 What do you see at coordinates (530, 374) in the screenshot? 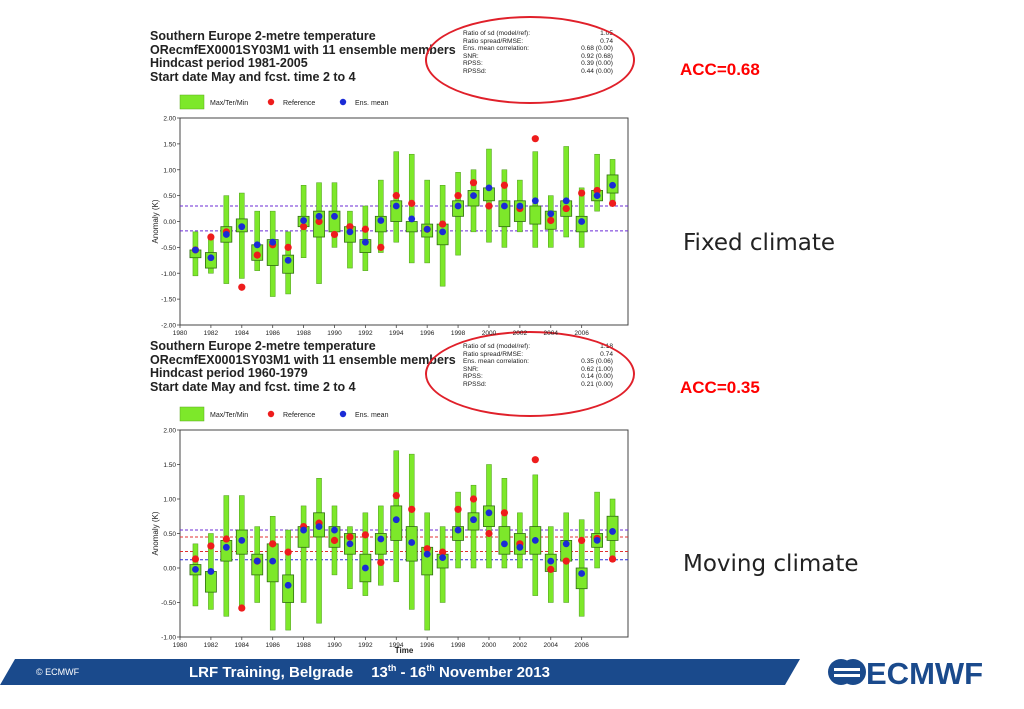
I see `highlight-ellipse` at bounding box center [530, 374].